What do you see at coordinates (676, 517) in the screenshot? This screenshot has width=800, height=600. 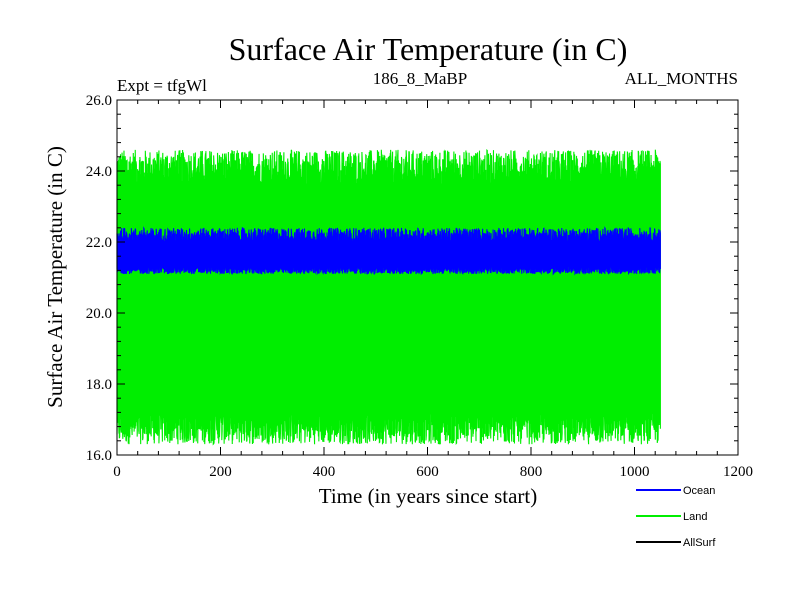 I see `legend: Ocean Land AllSurf` at bounding box center [676, 517].